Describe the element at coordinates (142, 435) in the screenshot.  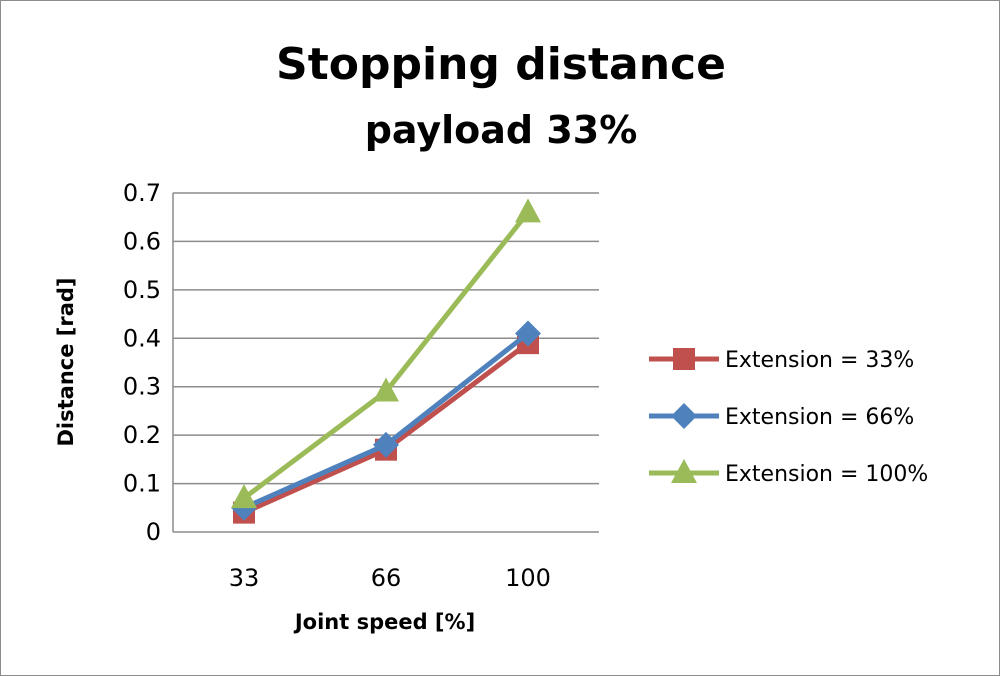
I see `y-tick-label: 0.2` at that location.